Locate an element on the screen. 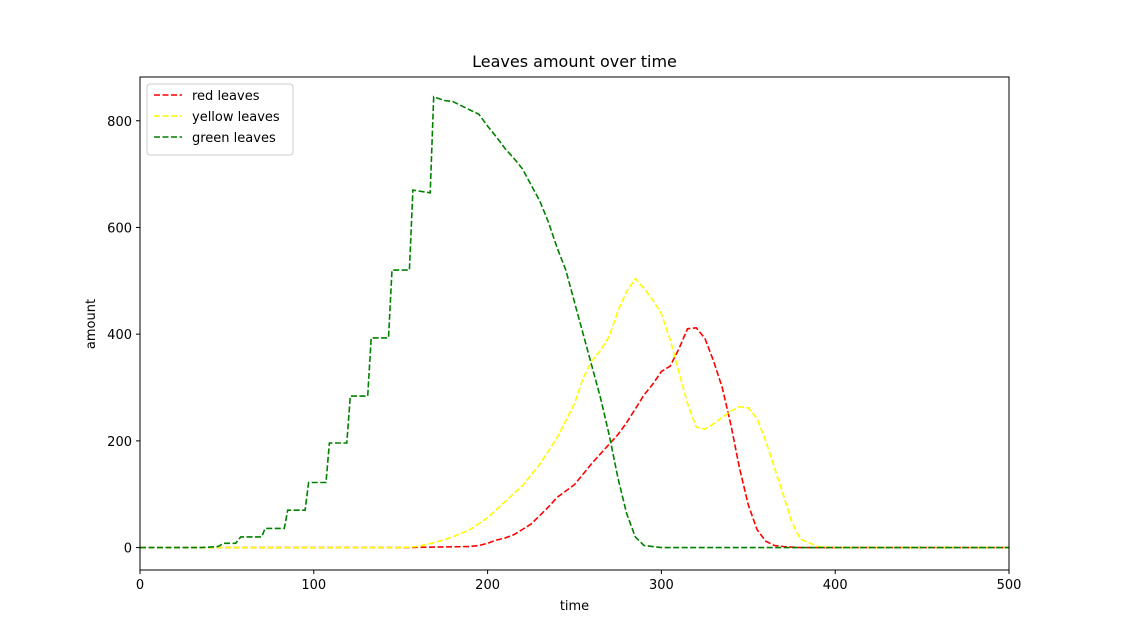 Image resolution: width=1121 pixels, height=640 pixels. y-axis-label: amount is located at coordinates (91, 324).